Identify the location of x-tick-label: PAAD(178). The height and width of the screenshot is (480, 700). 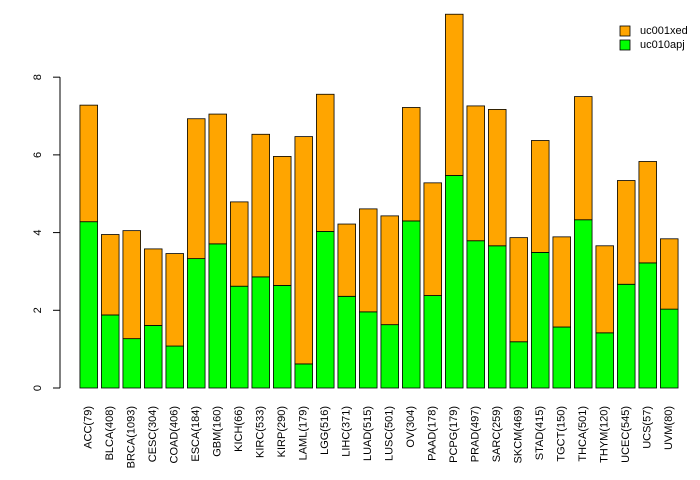
(433, 433).